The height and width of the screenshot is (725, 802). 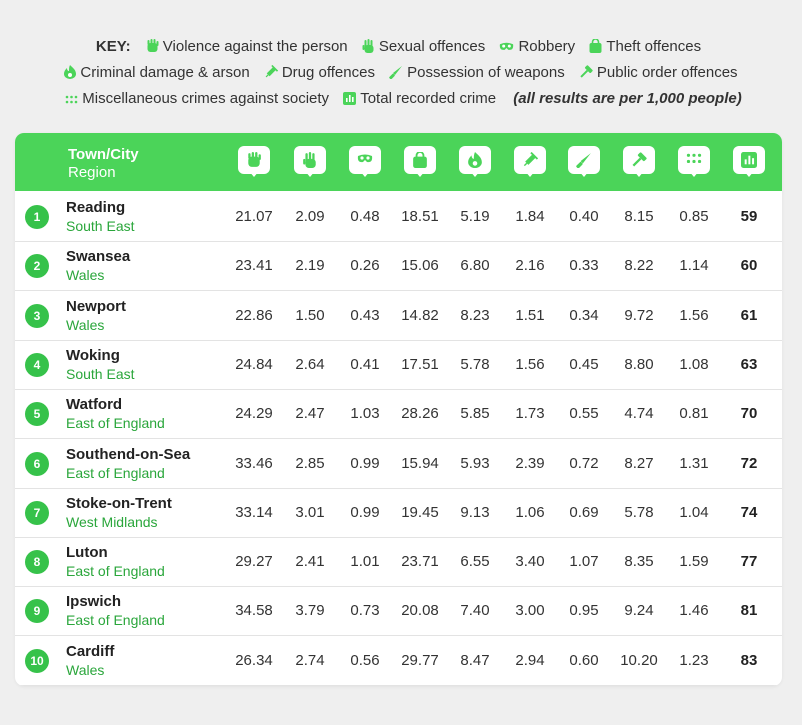 What do you see at coordinates (365, 414) in the screenshot?
I see `table-cell: 1.03` at bounding box center [365, 414].